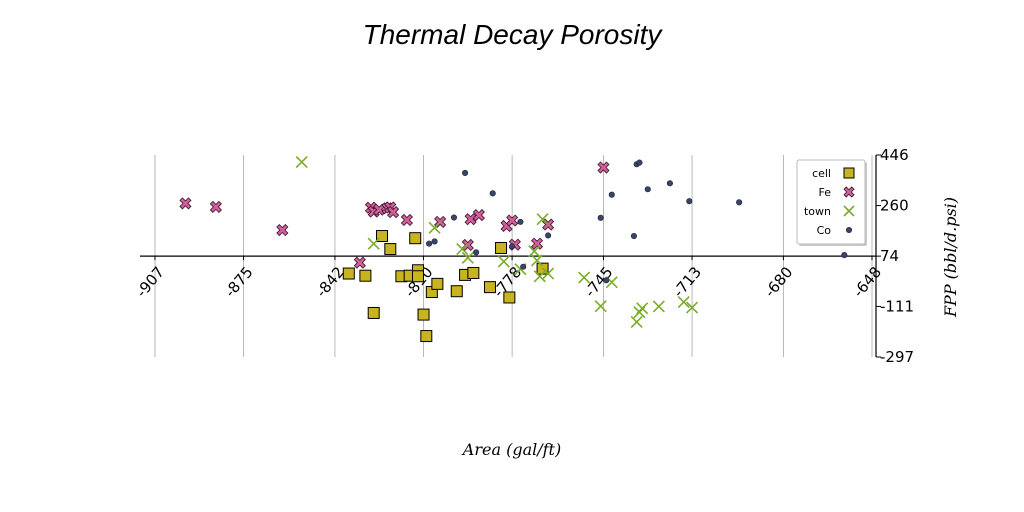  What do you see at coordinates (950, 257) in the screenshot?
I see `y-axis-label: FPP (bbl/d.psi)` at bounding box center [950, 257].